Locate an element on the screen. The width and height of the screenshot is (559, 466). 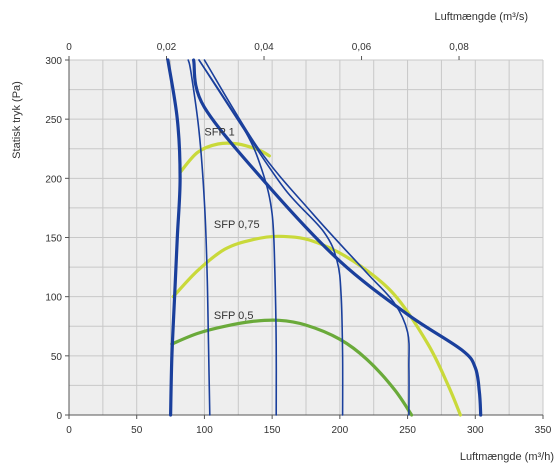
top-tick-label: 0,04 is located at coordinates (264, 47).